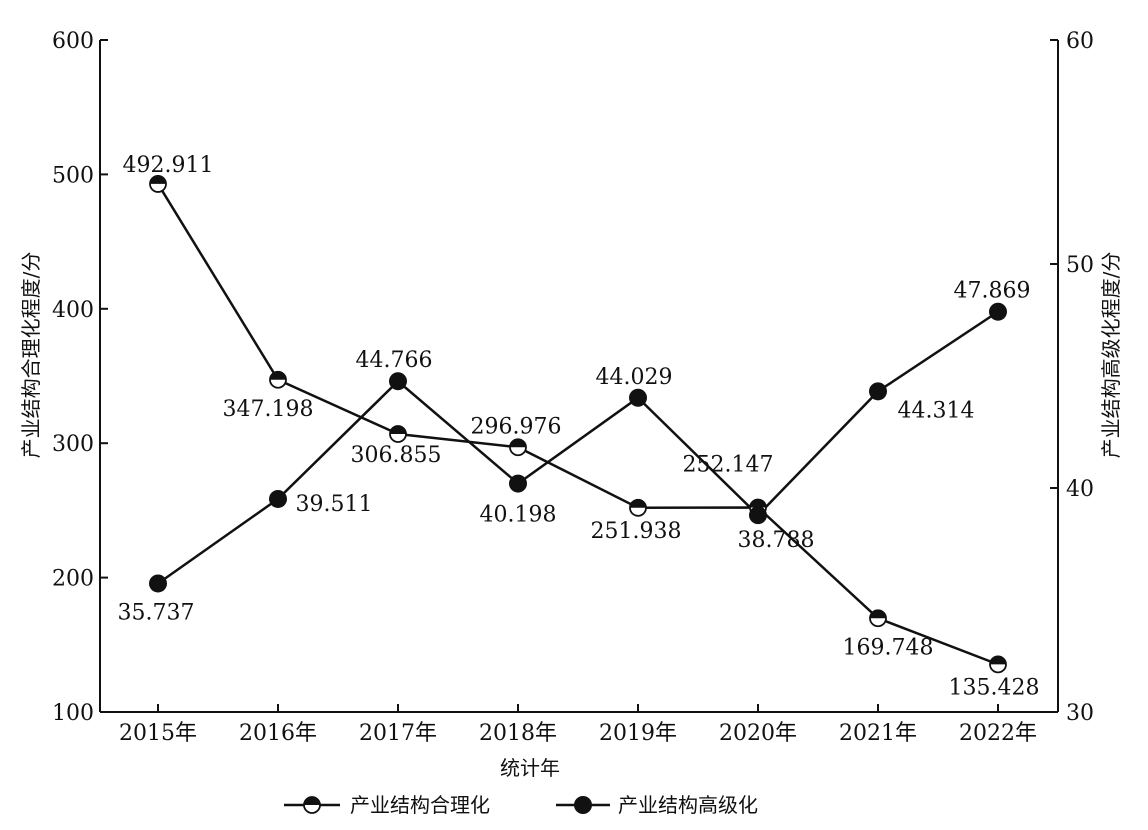  Describe the element at coordinates (758, 733) in the screenshot. I see `x-tick-label: 2020年` at that location.